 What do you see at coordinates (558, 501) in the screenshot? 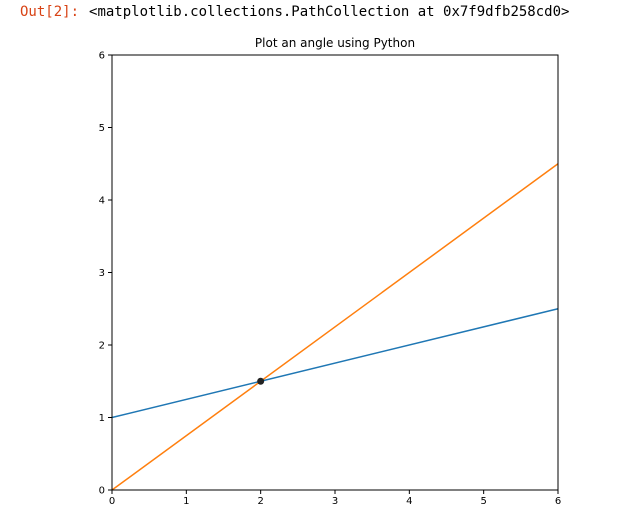
I see `x-tick-label-6: 6` at bounding box center [558, 501].